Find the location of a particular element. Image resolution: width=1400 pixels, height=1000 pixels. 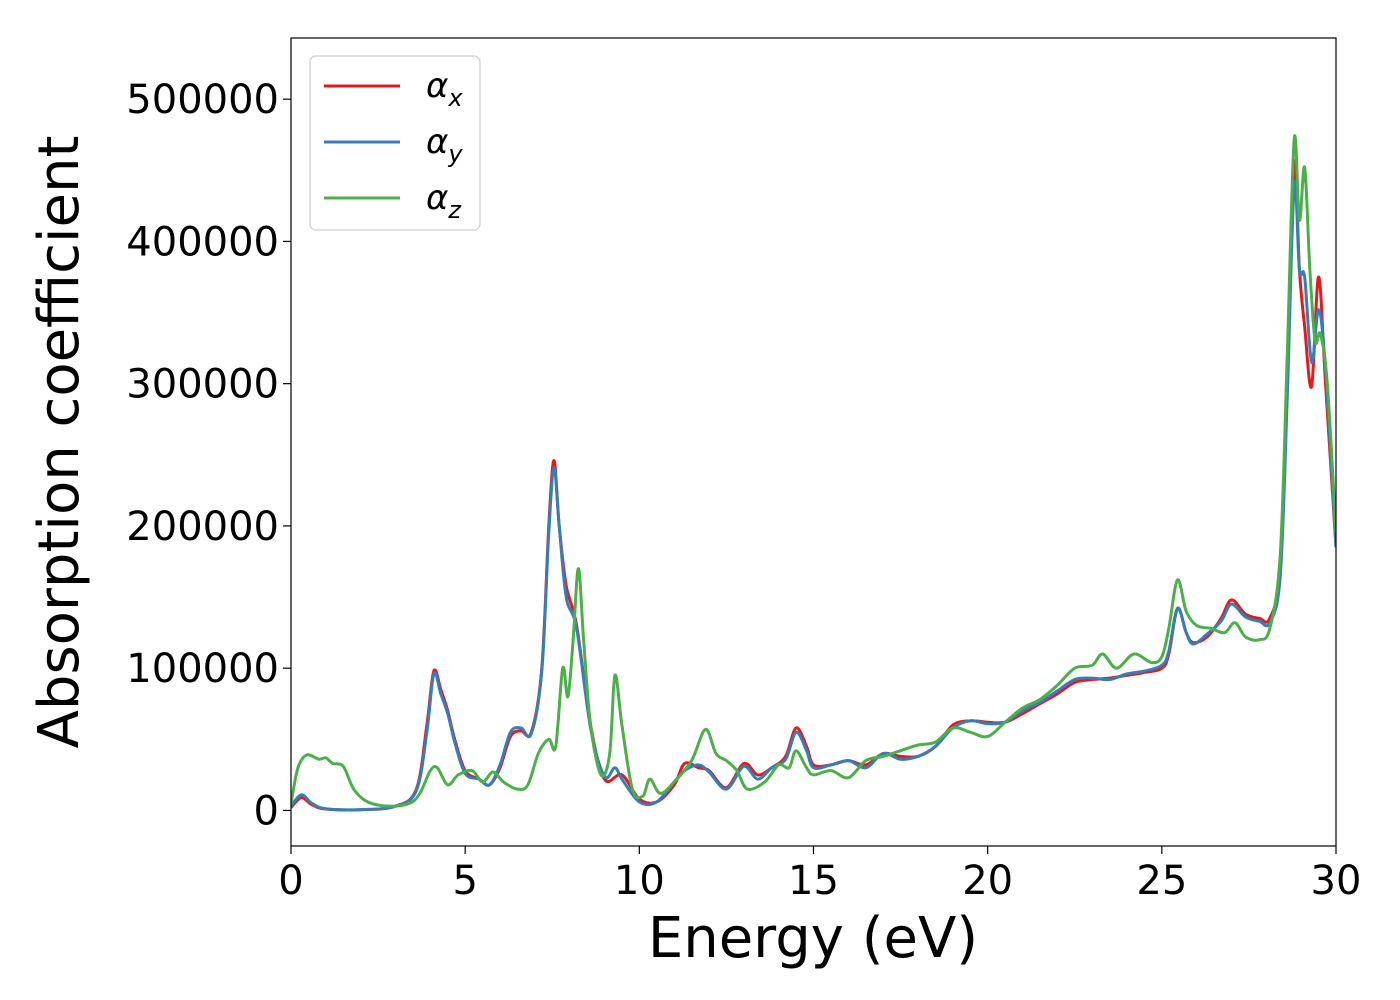

x-tick-label: 5 is located at coordinates (464, 881).